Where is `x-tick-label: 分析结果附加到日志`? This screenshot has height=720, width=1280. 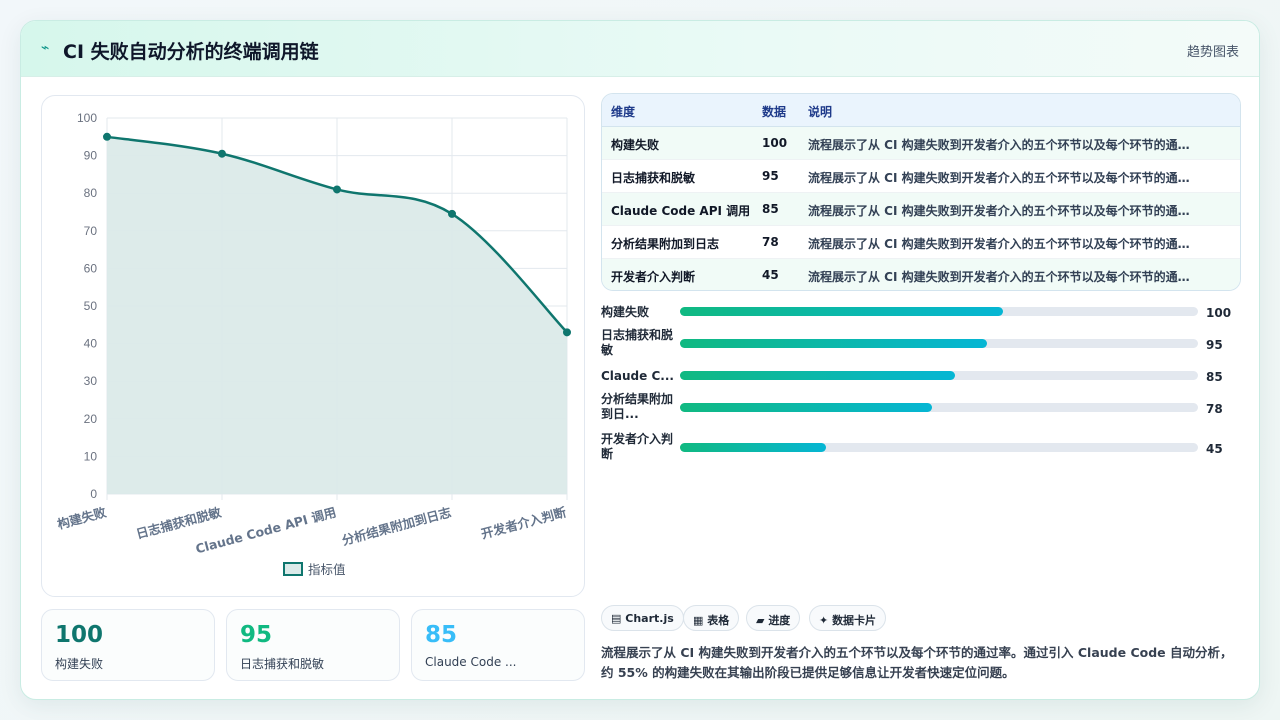 x-tick-label: 分析结果附加到日志 is located at coordinates (396, 526).